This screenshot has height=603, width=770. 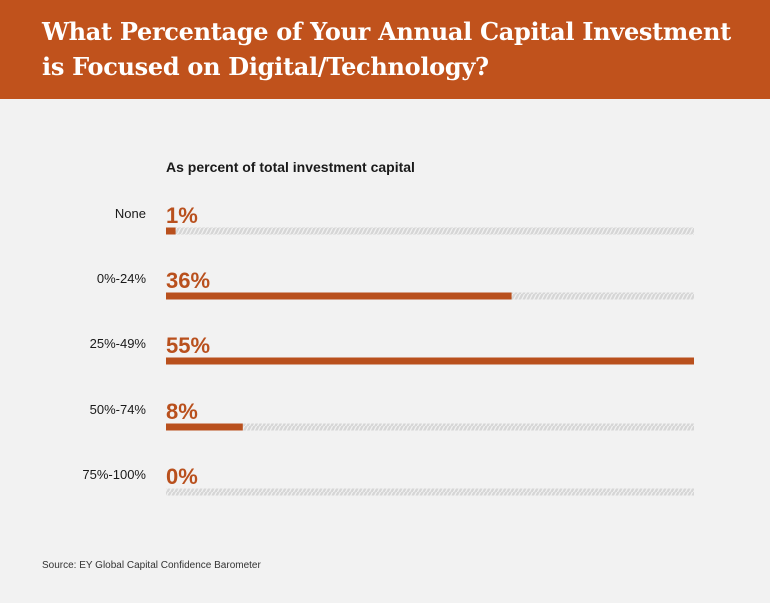 What do you see at coordinates (265, 66) in the screenshot?
I see `chart-title-line-2: is Focused on Digital/Technology?` at bounding box center [265, 66].